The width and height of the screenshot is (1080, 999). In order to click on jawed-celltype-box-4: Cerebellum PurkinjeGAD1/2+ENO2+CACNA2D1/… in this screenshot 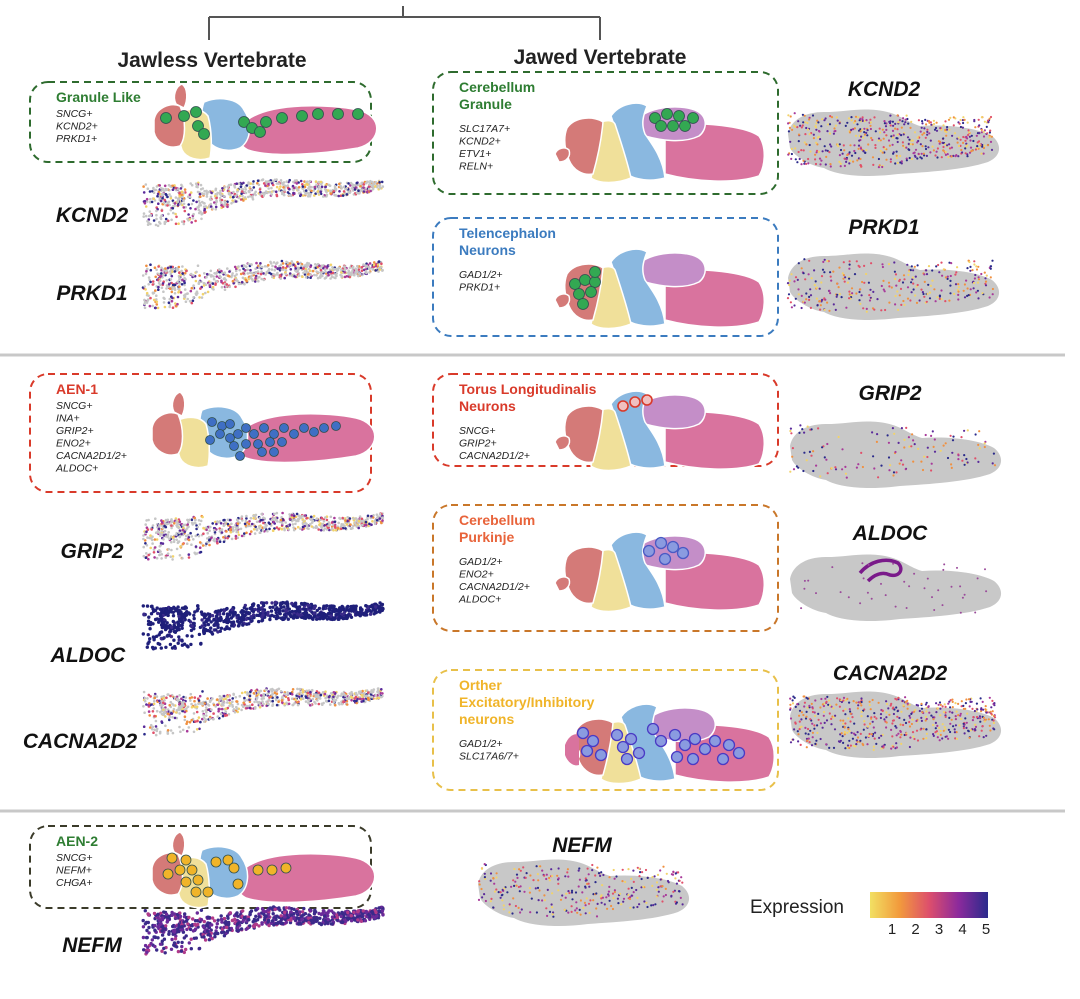, I will do `click(605, 568)`.